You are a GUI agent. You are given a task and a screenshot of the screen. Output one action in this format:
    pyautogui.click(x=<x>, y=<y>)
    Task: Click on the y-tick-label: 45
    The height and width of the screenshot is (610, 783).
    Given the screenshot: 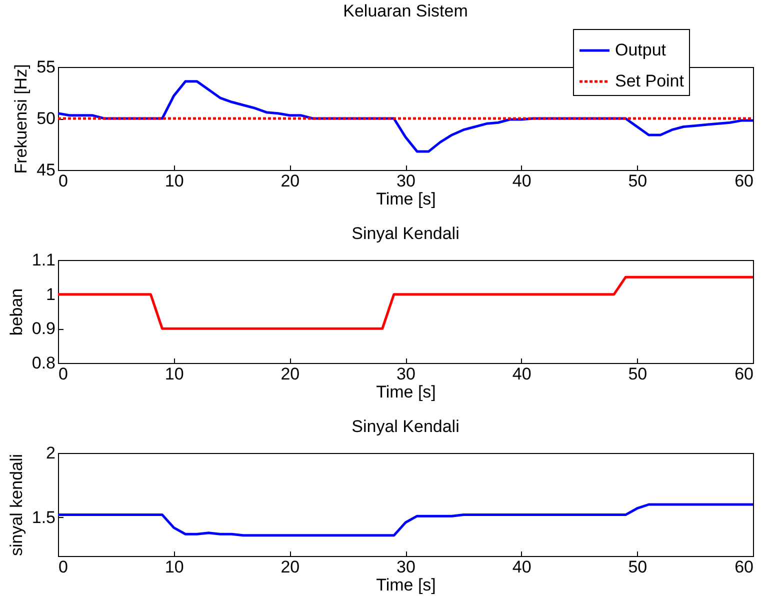 What is the action you would take?
    pyautogui.click(x=46, y=170)
    